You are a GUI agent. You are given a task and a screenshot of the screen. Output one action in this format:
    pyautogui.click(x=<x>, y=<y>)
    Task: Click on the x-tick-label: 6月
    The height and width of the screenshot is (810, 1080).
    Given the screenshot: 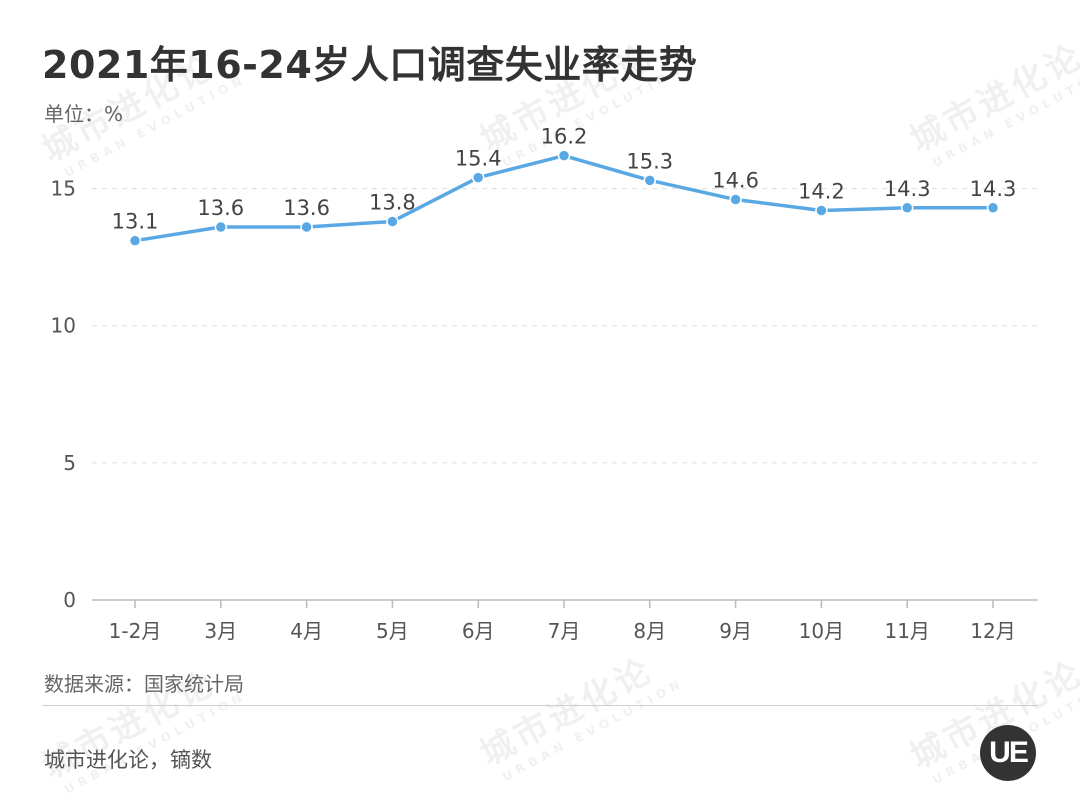 What is the action you would take?
    pyautogui.click(x=478, y=631)
    